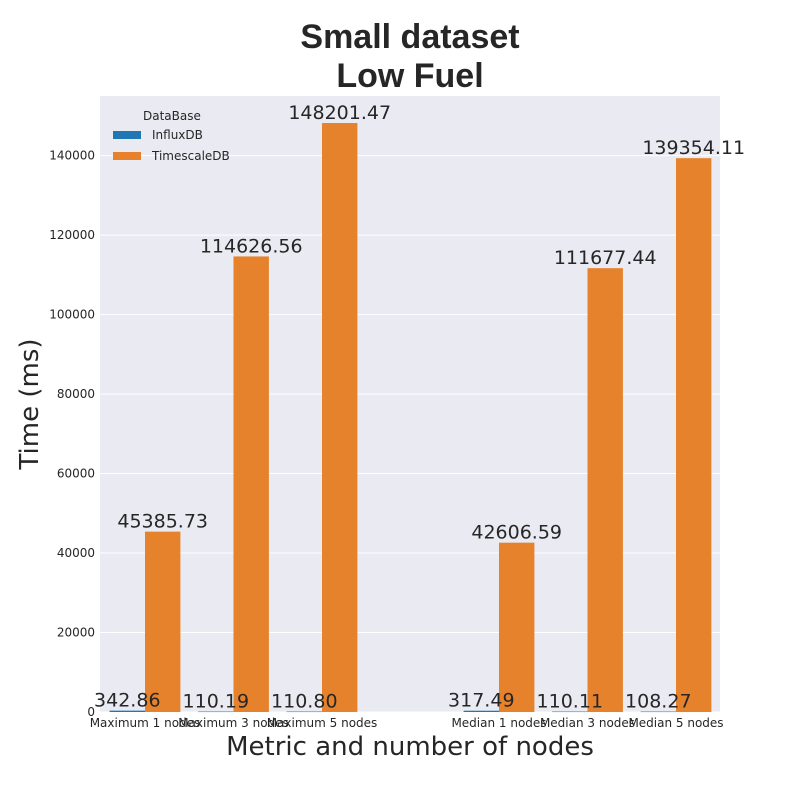 The height and width of the screenshot is (800, 800). Describe the element at coordinates (675, 723) in the screenshot. I see `x-tick-label: Median 5 nodes` at that location.